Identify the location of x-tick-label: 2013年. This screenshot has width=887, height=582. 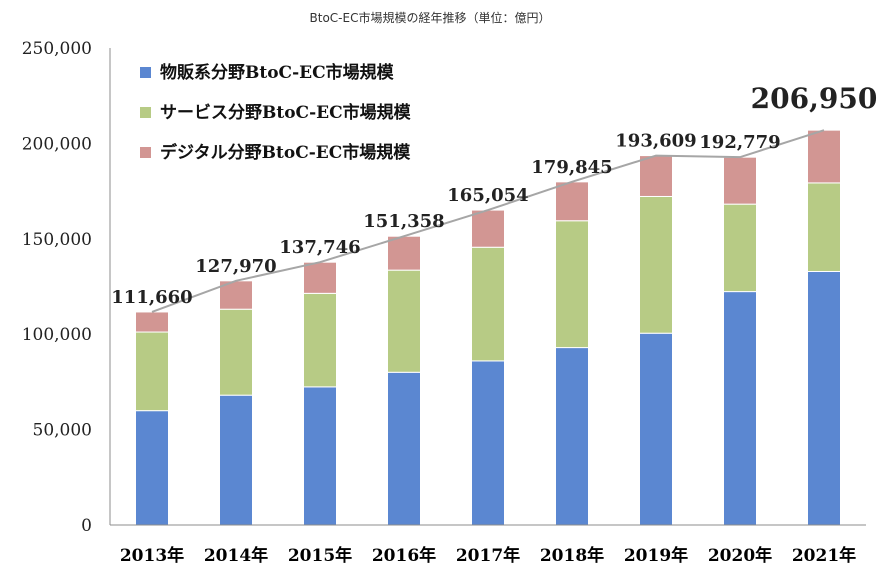
(152, 555).